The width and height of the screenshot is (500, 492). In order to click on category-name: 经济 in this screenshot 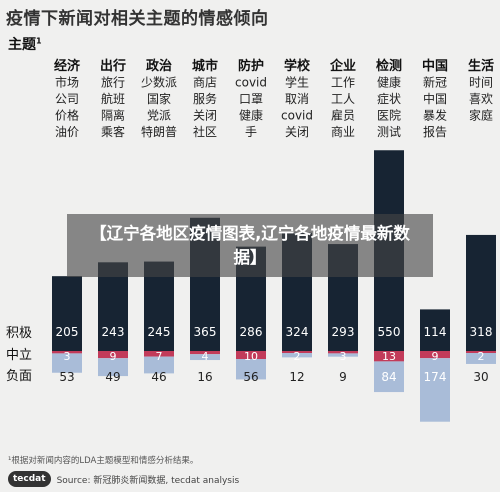, I will do `click(67, 66)`.